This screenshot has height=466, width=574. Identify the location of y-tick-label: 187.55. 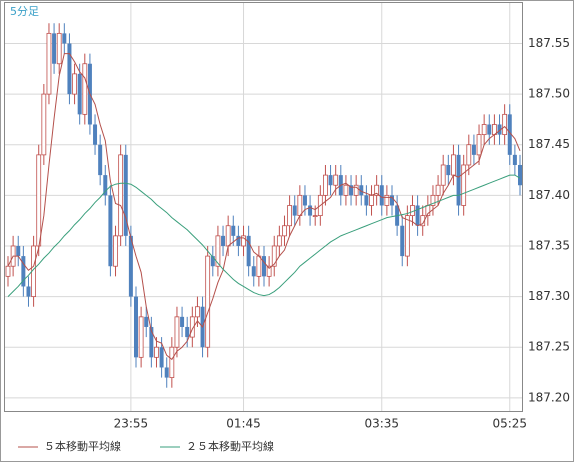
(549, 43).